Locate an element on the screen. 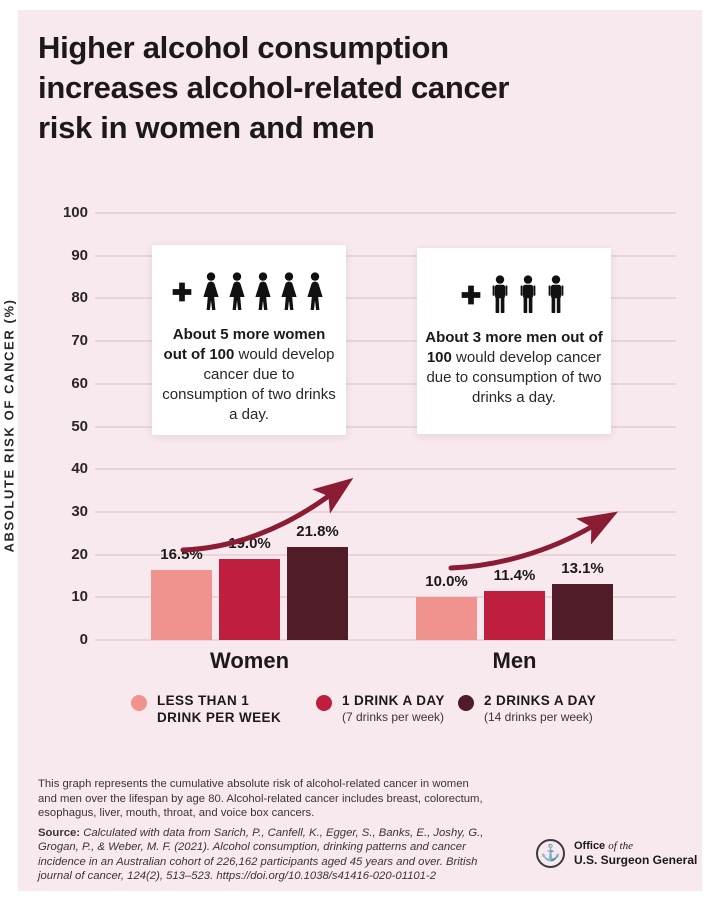  y-tick-label: 40 is located at coordinates (79, 469).